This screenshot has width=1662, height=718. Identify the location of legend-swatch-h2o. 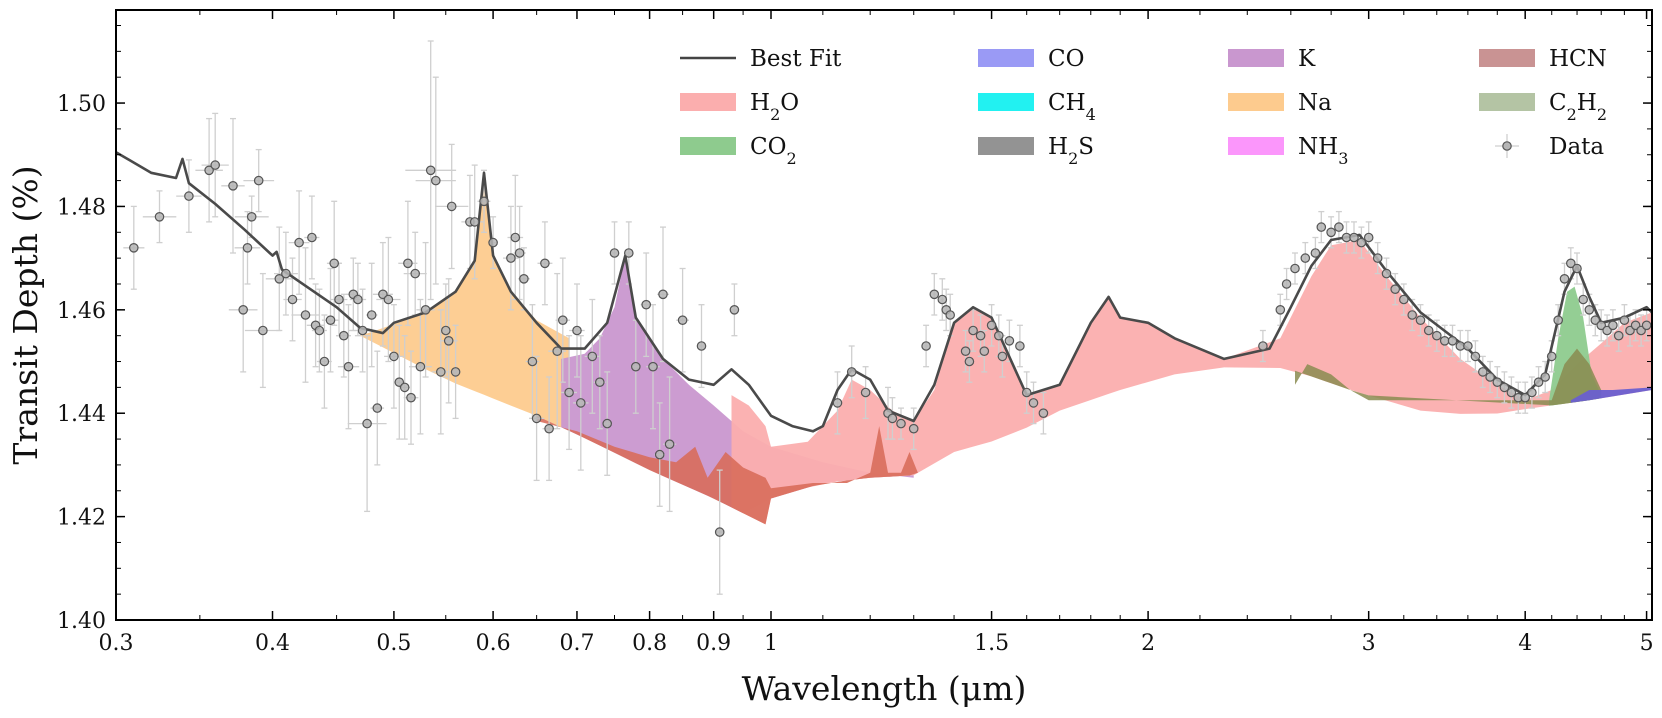
(708, 102).